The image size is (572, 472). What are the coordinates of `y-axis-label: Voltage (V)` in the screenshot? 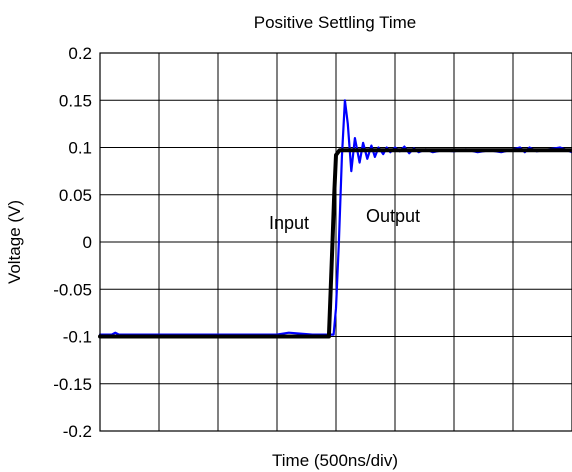 It's located at (14, 242).